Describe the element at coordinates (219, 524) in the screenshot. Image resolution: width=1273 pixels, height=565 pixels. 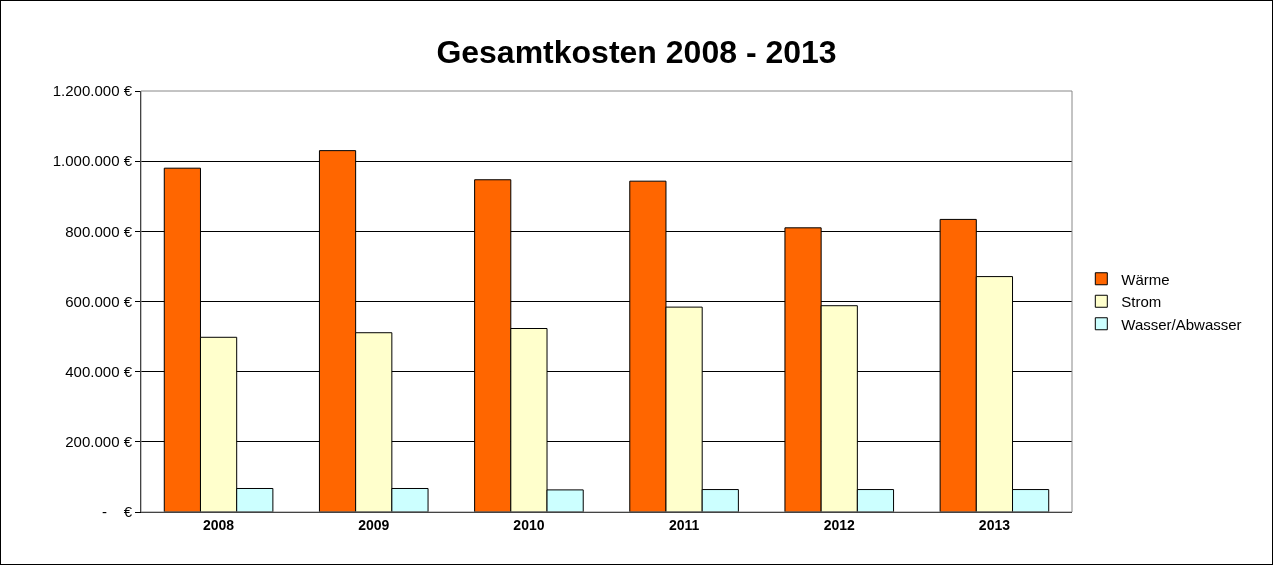
I see `x-tick-label: 2008` at that location.